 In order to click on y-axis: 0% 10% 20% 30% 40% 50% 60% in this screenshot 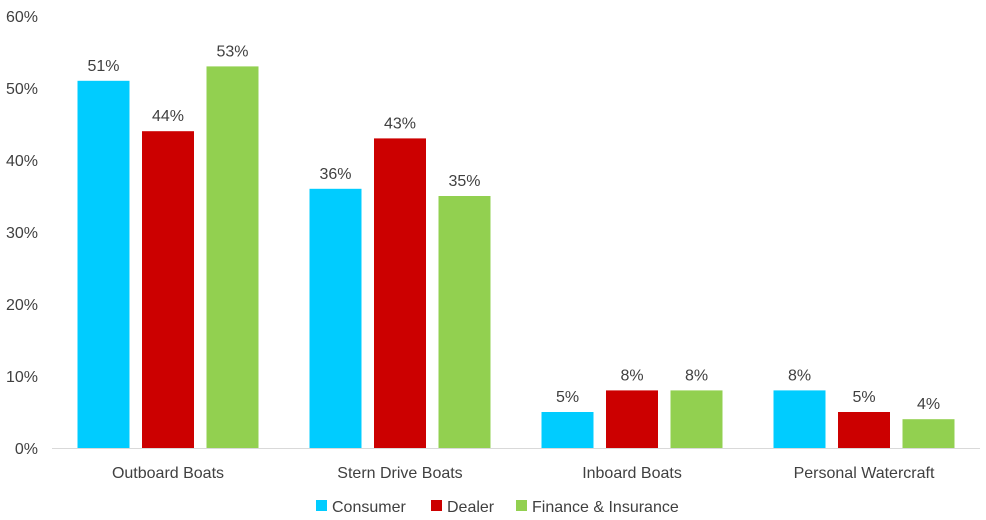, I will do `click(22, 233)`.